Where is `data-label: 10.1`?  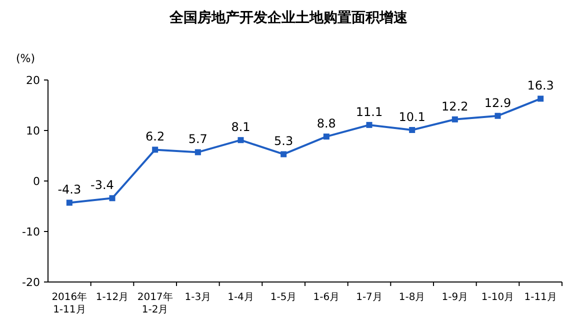 data-label: 10.1 is located at coordinates (412, 117).